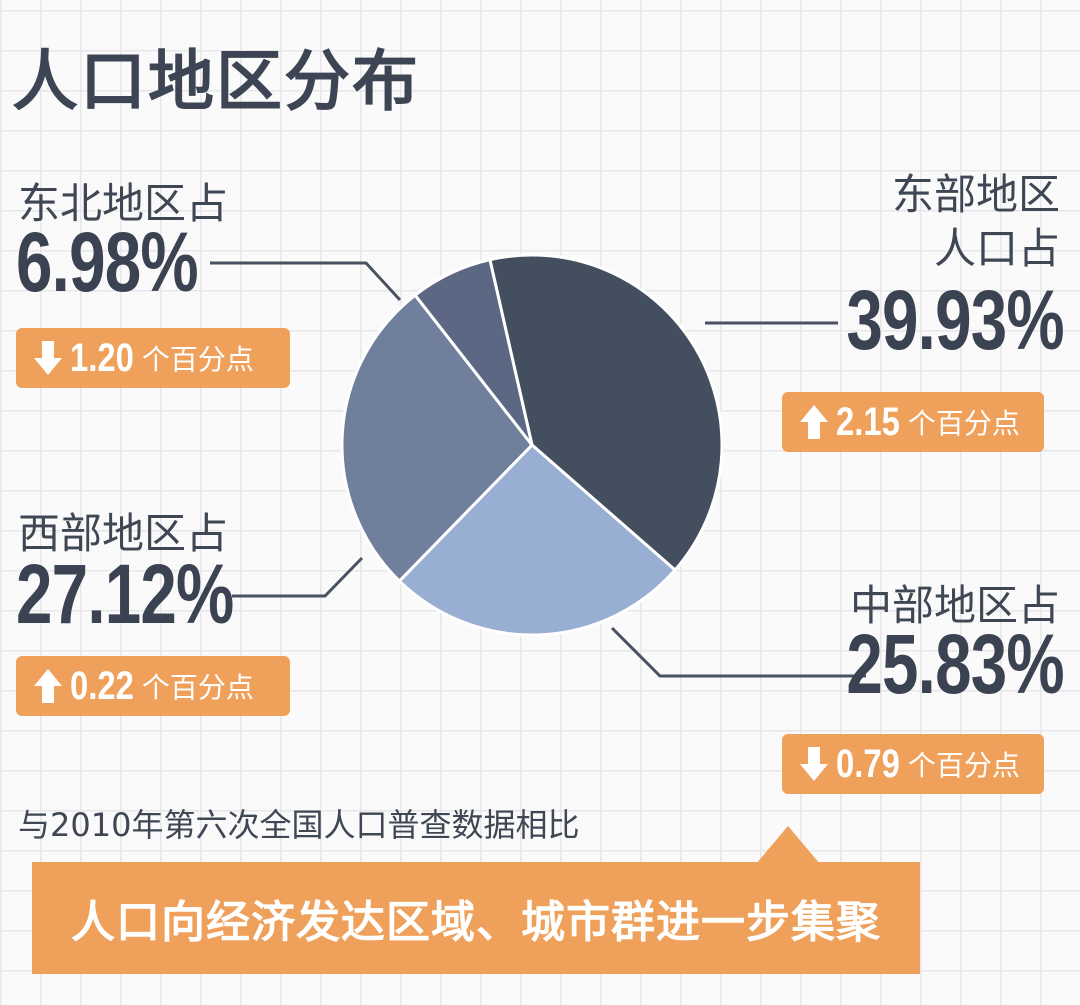 Image resolution: width=1080 pixels, height=1005 pixels. Describe the element at coordinates (955, 320) in the screenshot. I see `pct-east: 39.93%` at that location.